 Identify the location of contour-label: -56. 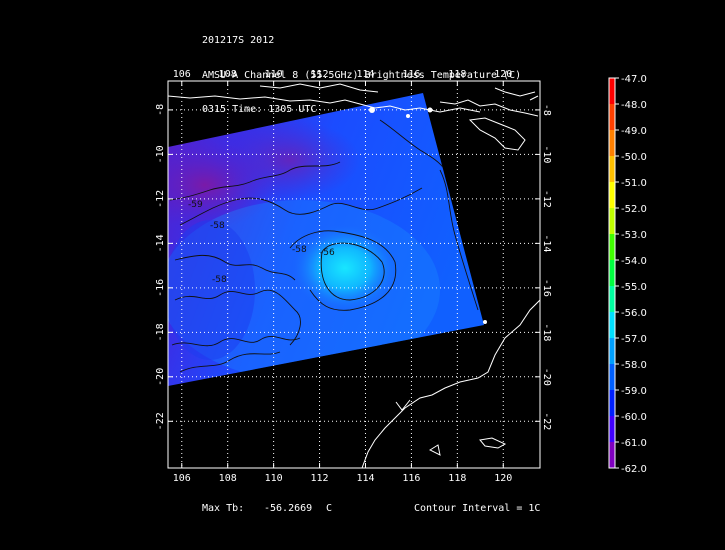
(327, 253).